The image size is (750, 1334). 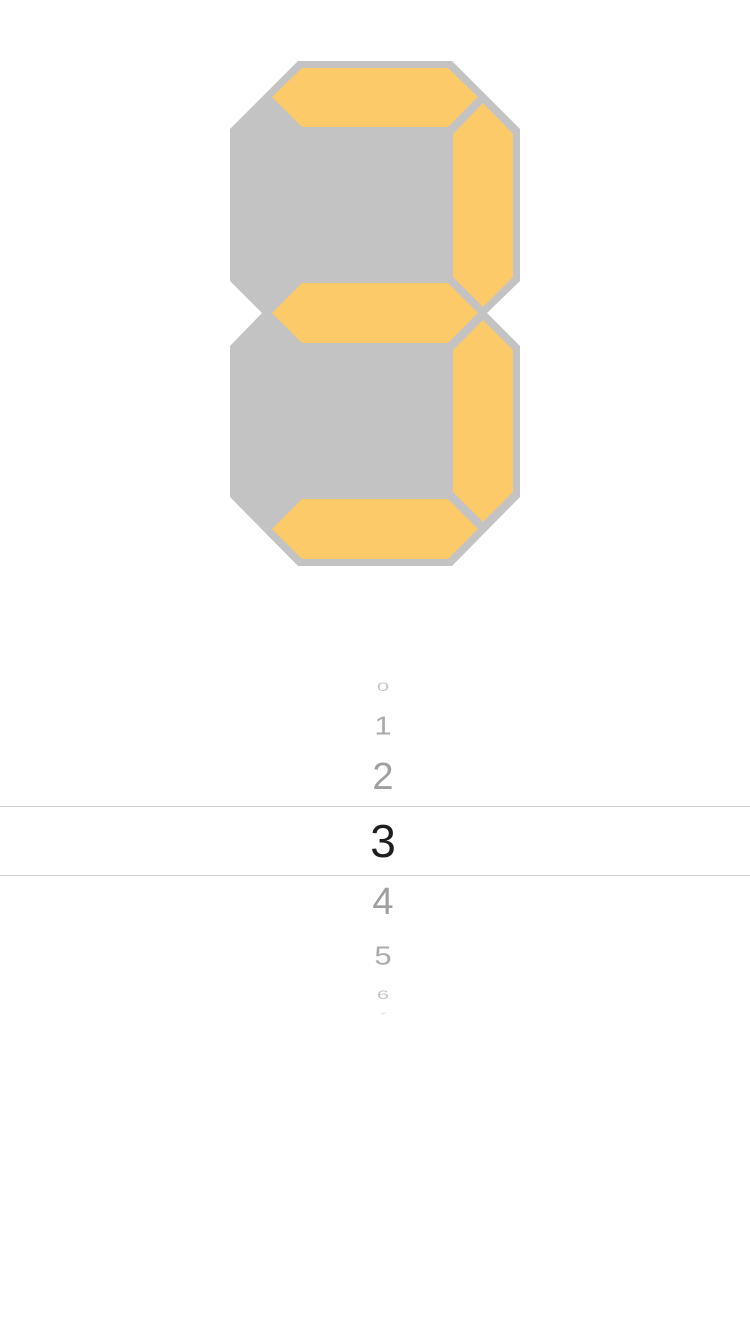 What do you see at coordinates (483, 421) in the screenshot?
I see `segment-c` at bounding box center [483, 421].